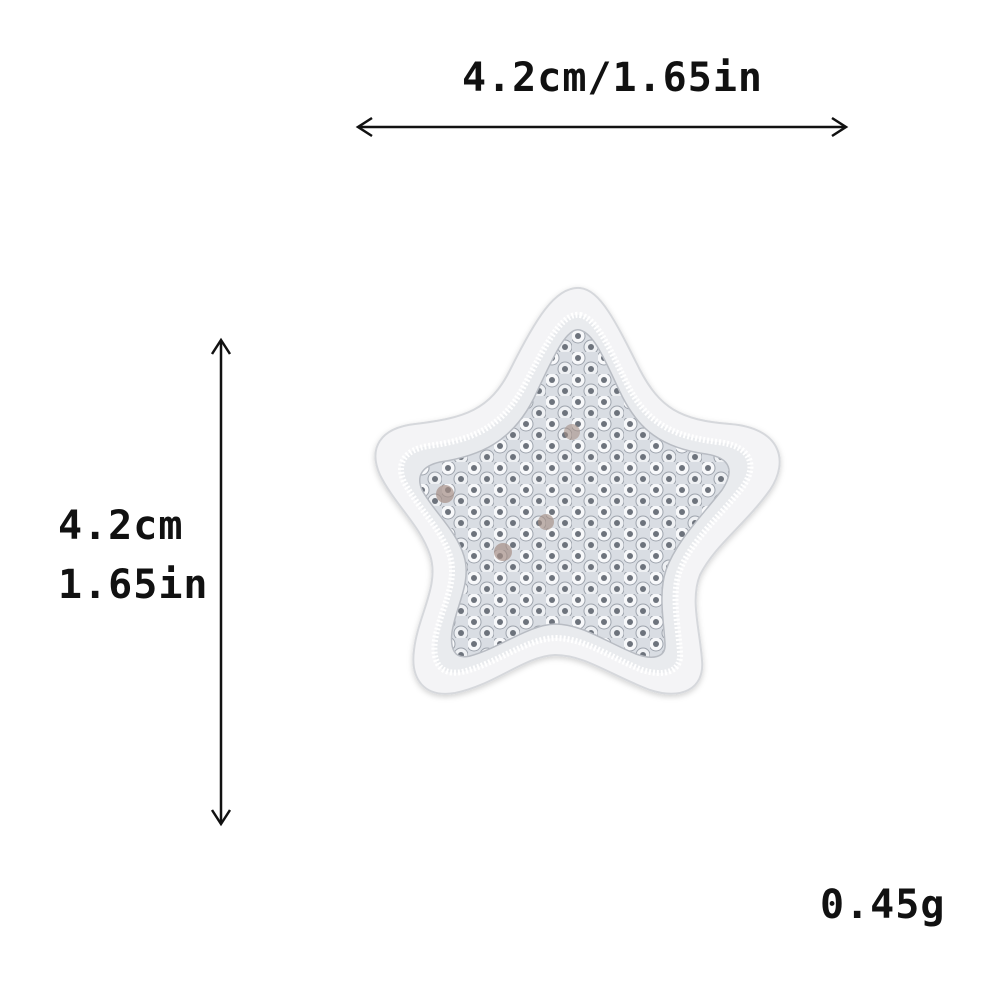 Image resolution: width=1000 pixels, height=1000 pixels. I want to click on height-arrow, so click(221, 582).